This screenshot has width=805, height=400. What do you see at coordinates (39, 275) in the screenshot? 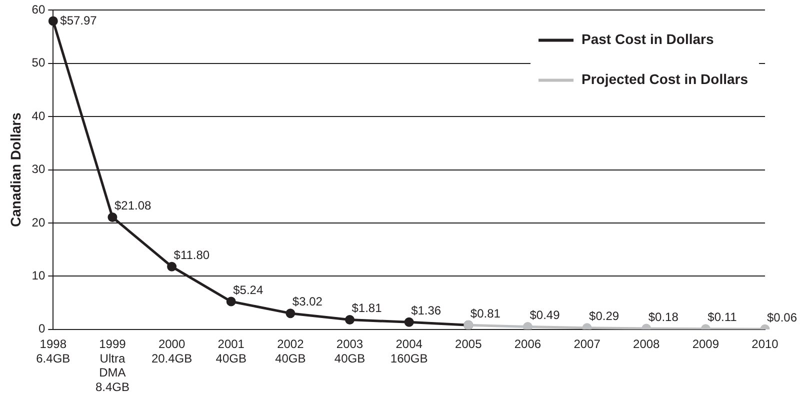
I see `y-tick-label: 10` at bounding box center [39, 275].